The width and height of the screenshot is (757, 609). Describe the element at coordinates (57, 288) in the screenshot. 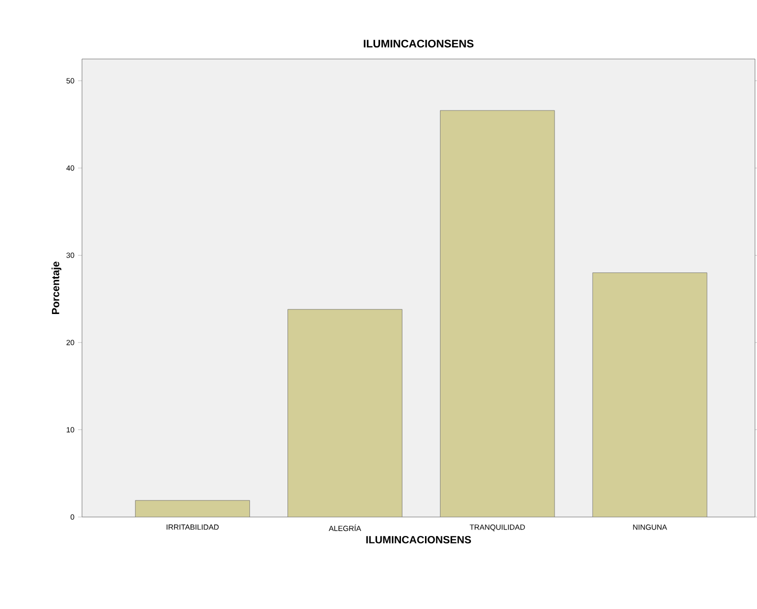

I see `y-axis-title: Porcentaje` at that location.